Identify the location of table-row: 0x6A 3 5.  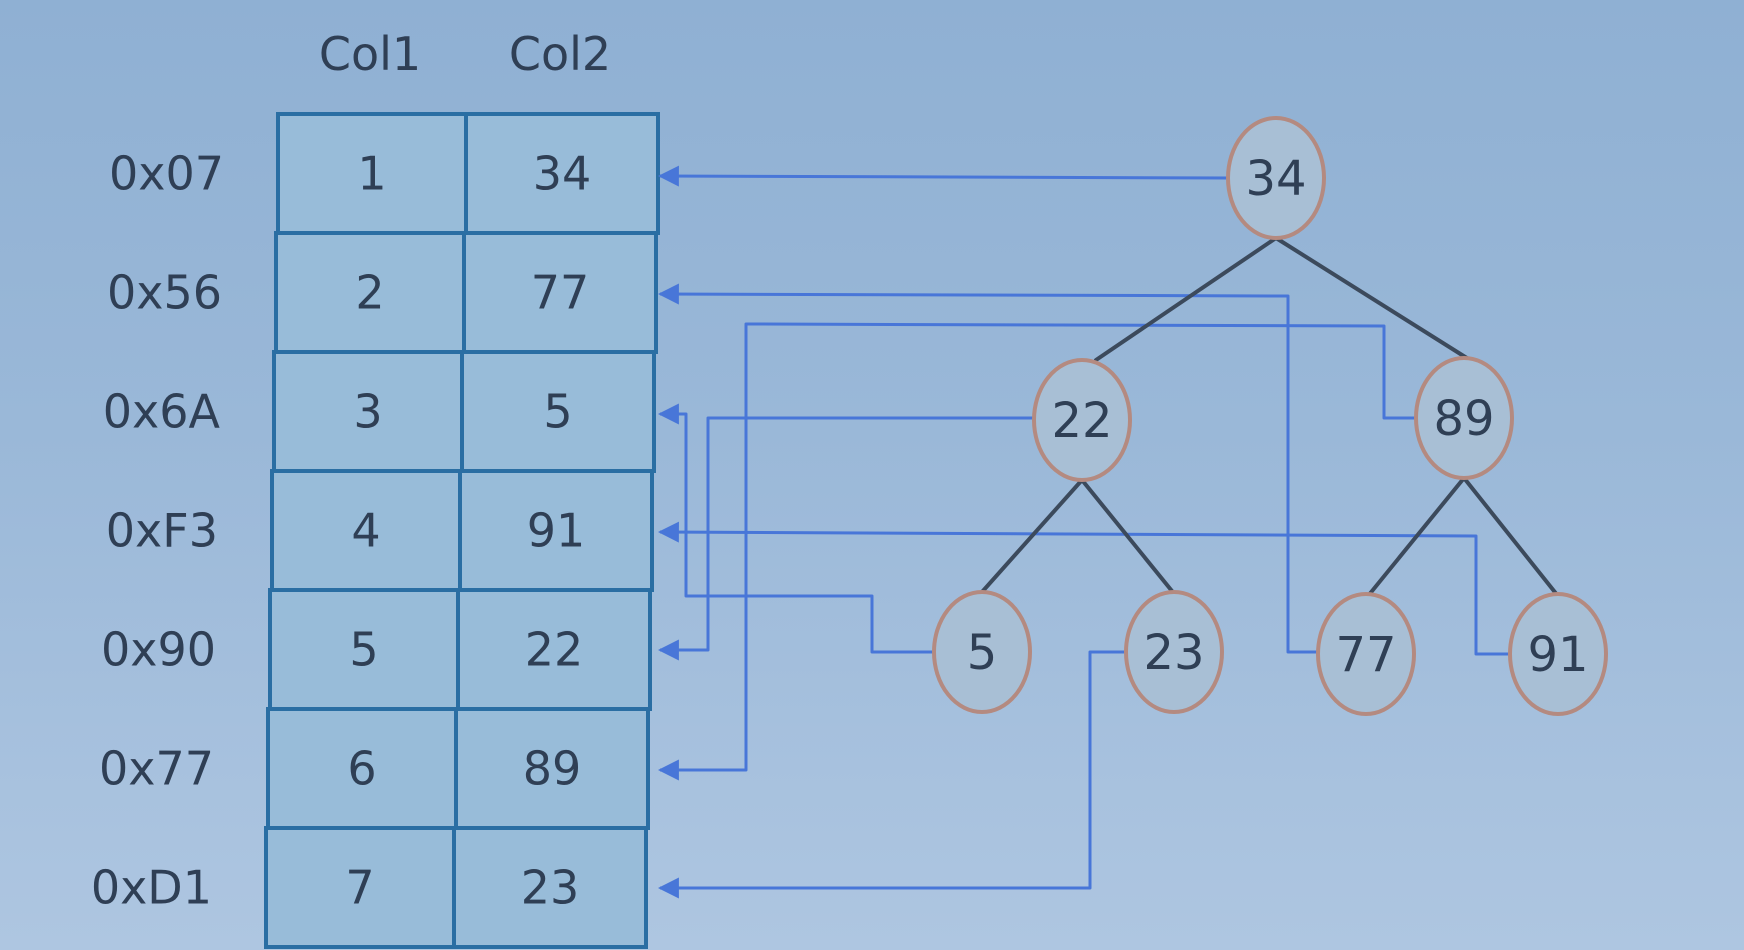
(379, 411).